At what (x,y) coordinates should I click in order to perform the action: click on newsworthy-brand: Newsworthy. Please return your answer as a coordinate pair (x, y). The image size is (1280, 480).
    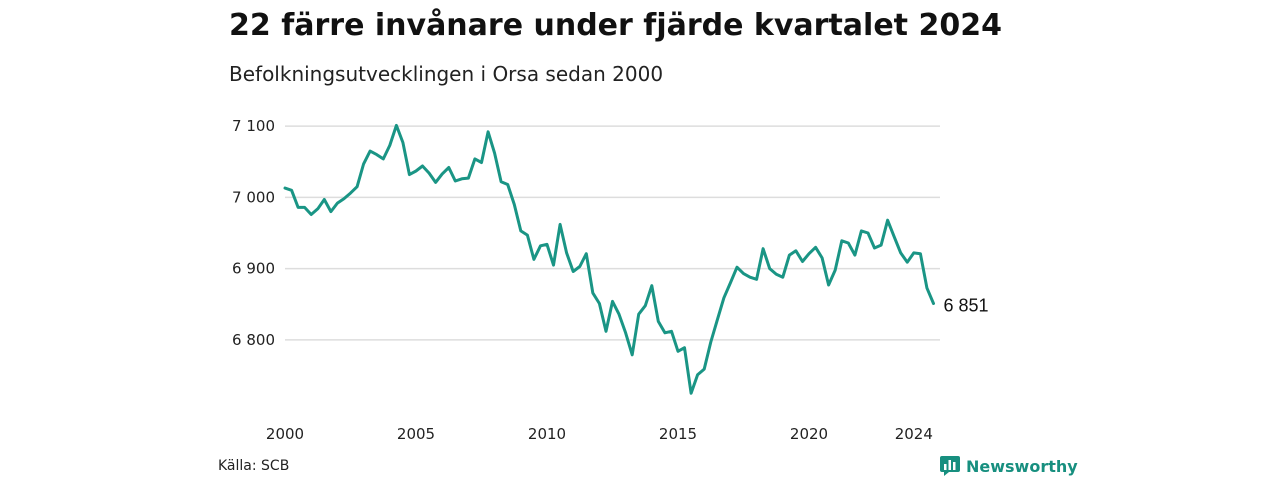
    Looking at the image, I should click on (1009, 466).